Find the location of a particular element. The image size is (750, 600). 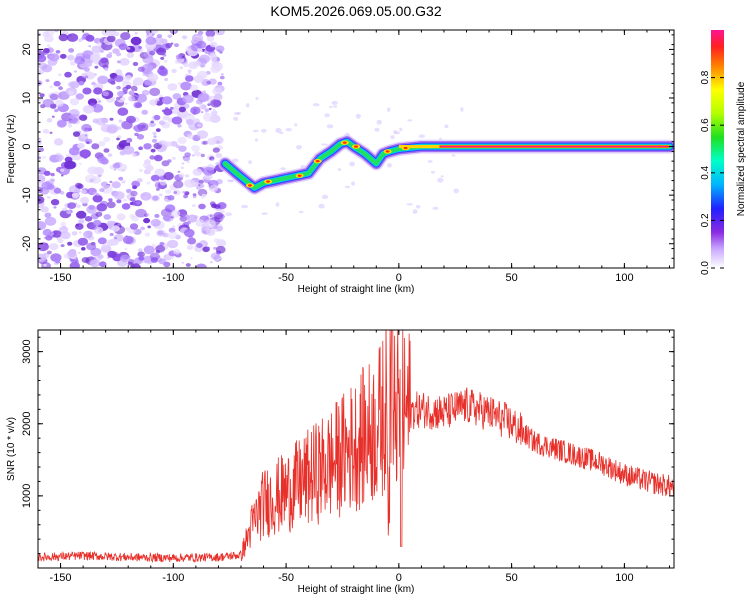

y-tick-label: -20 is located at coordinates (27, 244).